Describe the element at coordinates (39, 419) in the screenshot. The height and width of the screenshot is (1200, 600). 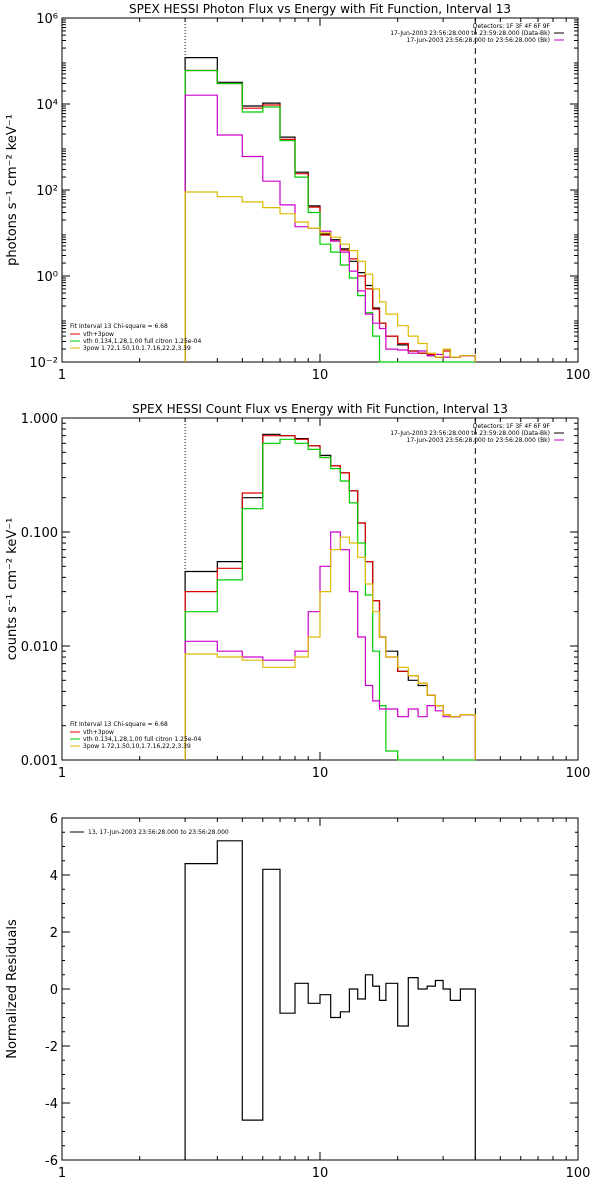
I see `y-tick-label: 1.000` at that location.